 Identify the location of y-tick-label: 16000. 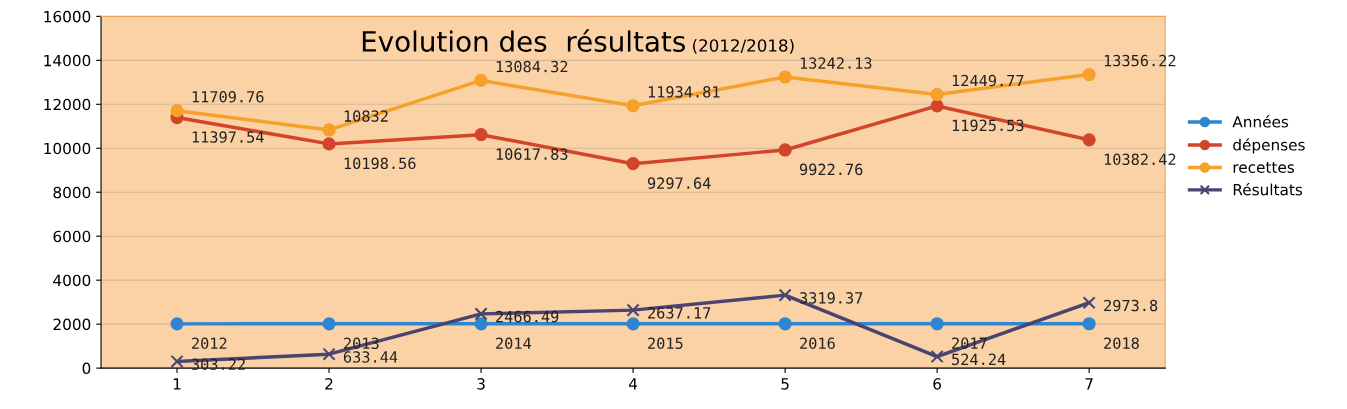
(67, 16).